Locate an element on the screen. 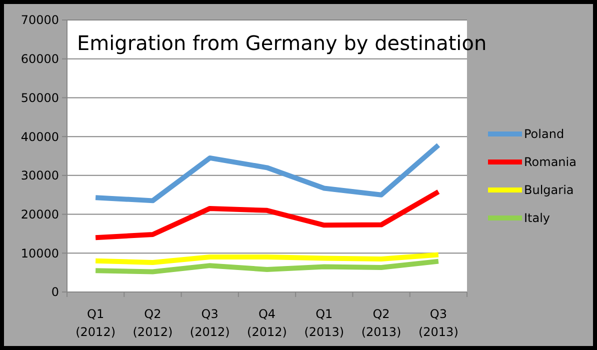 This screenshot has height=350, width=597. x-tick-label: Q3 (2013) is located at coordinates (438, 323).